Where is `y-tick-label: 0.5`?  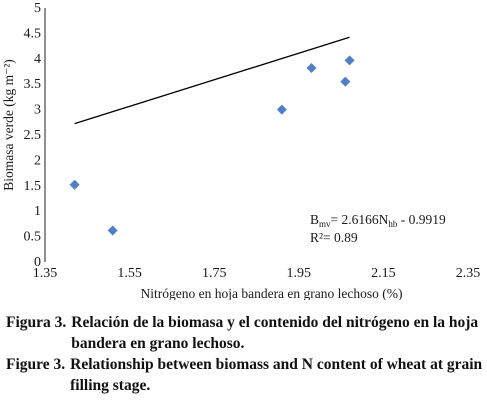
y-tick-label: 0.5 is located at coordinates (33, 237).